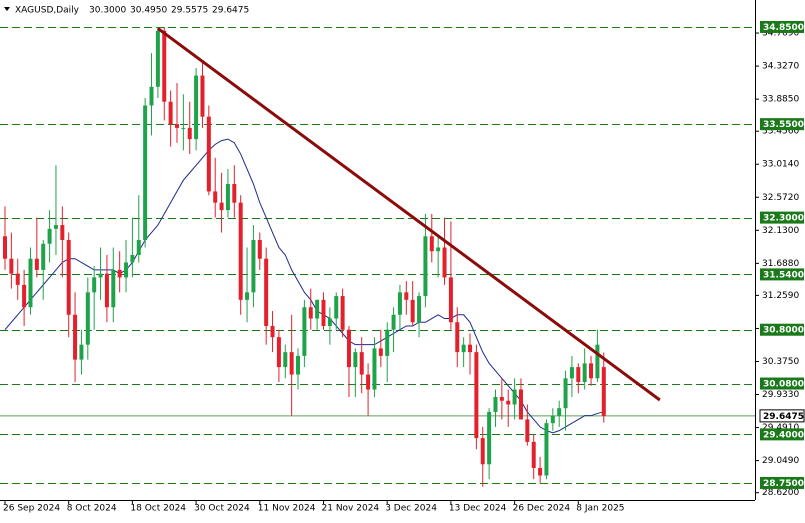 The height and width of the screenshot is (523, 805). What do you see at coordinates (780, 395) in the screenshot?
I see `y-tick-label: 29.9330` at bounding box center [780, 395].